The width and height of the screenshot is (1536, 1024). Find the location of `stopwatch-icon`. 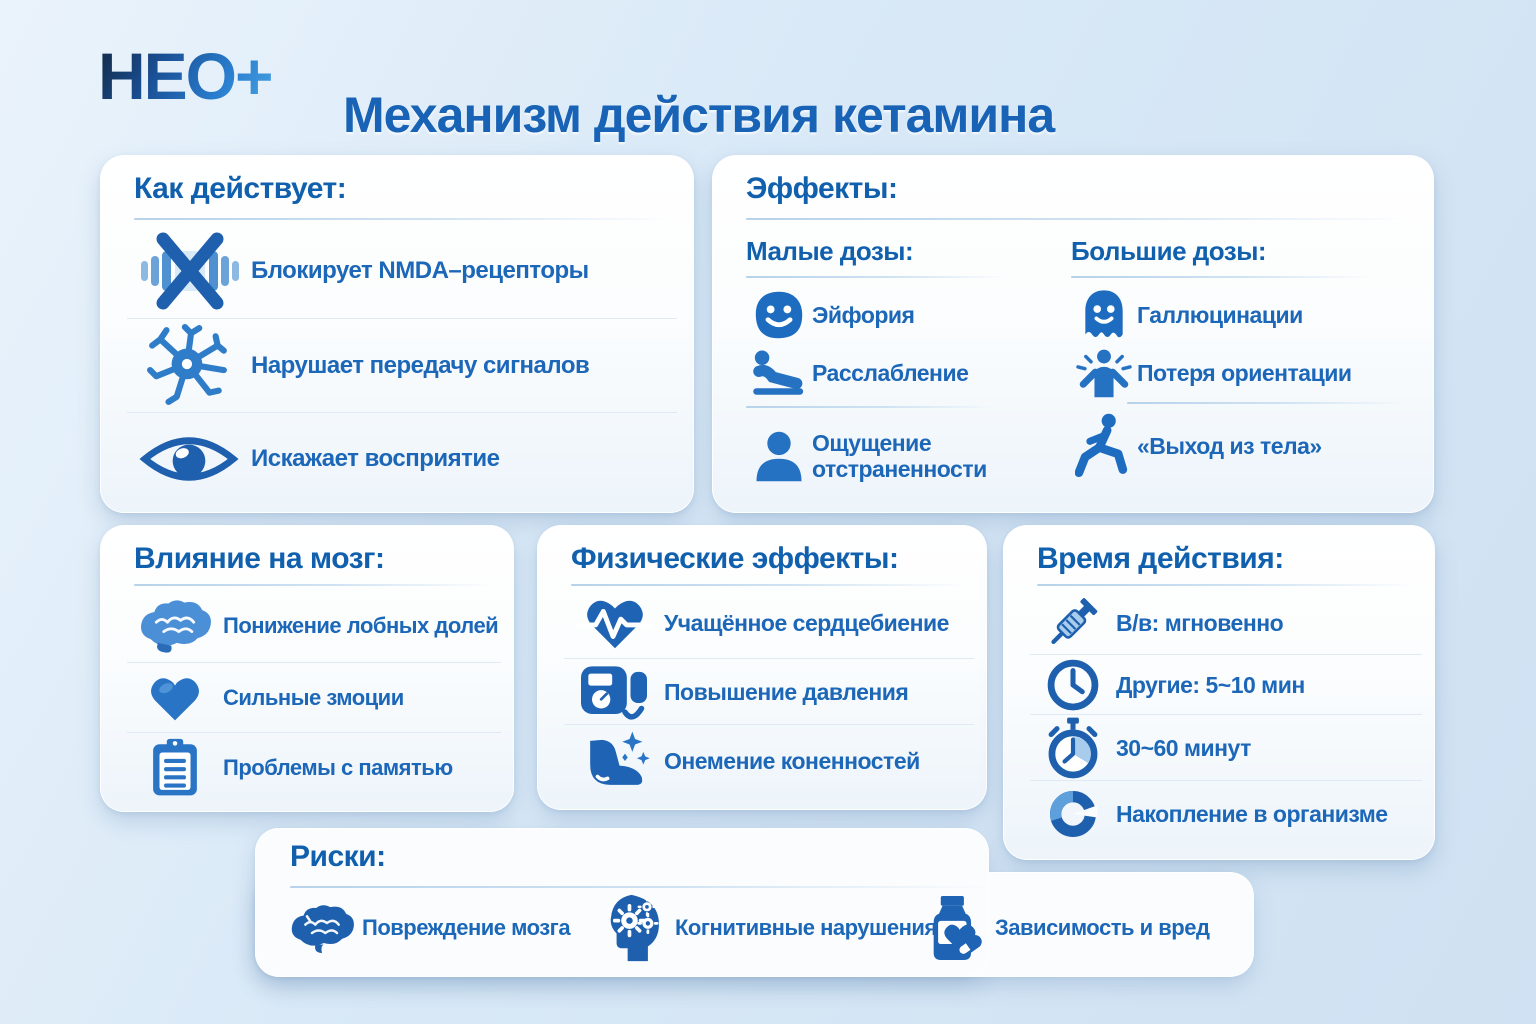

stopwatch-icon is located at coordinates (1073, 748).